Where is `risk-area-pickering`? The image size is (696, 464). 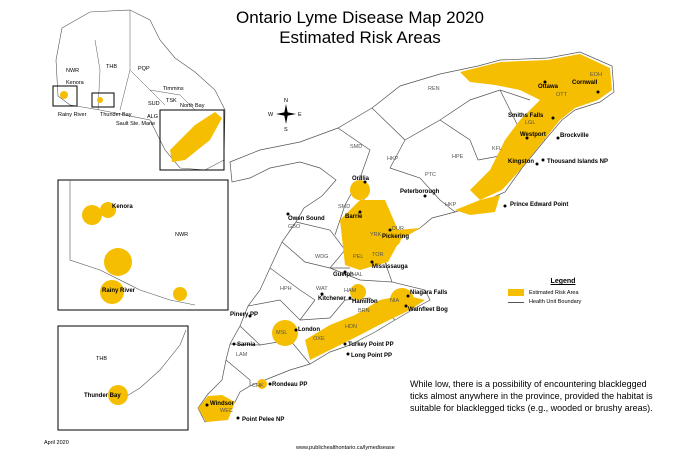
risk-area-pickering is located at coordinates (392, 238).